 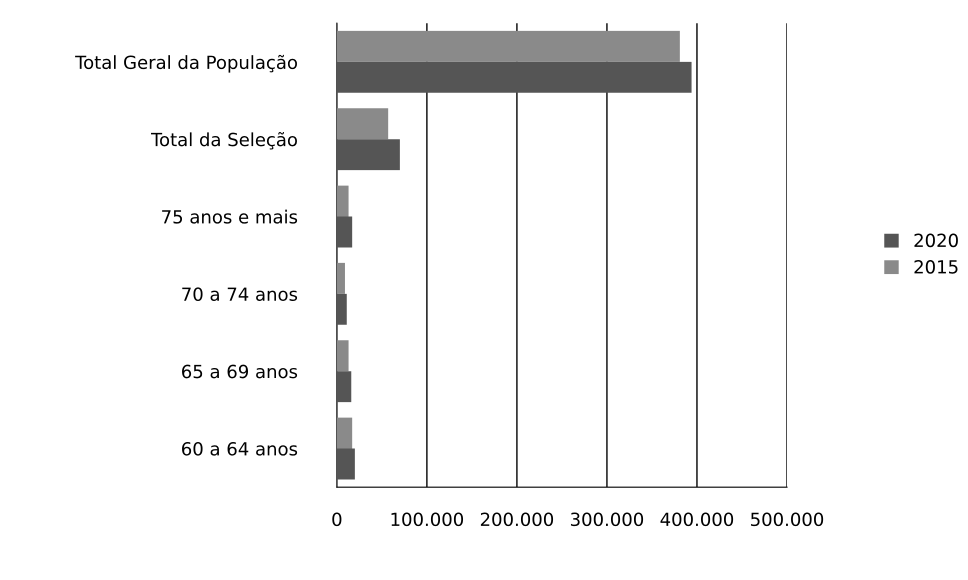 I want to click on legend-label: 2020, so click(x=936, y=241).